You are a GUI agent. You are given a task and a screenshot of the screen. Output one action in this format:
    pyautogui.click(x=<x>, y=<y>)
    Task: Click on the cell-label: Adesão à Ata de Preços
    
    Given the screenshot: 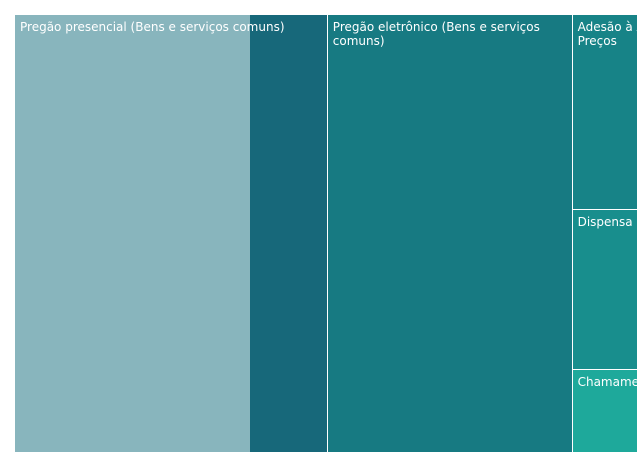 What is the action you would take?
    pyautogui.click(x=607, y=34)
    